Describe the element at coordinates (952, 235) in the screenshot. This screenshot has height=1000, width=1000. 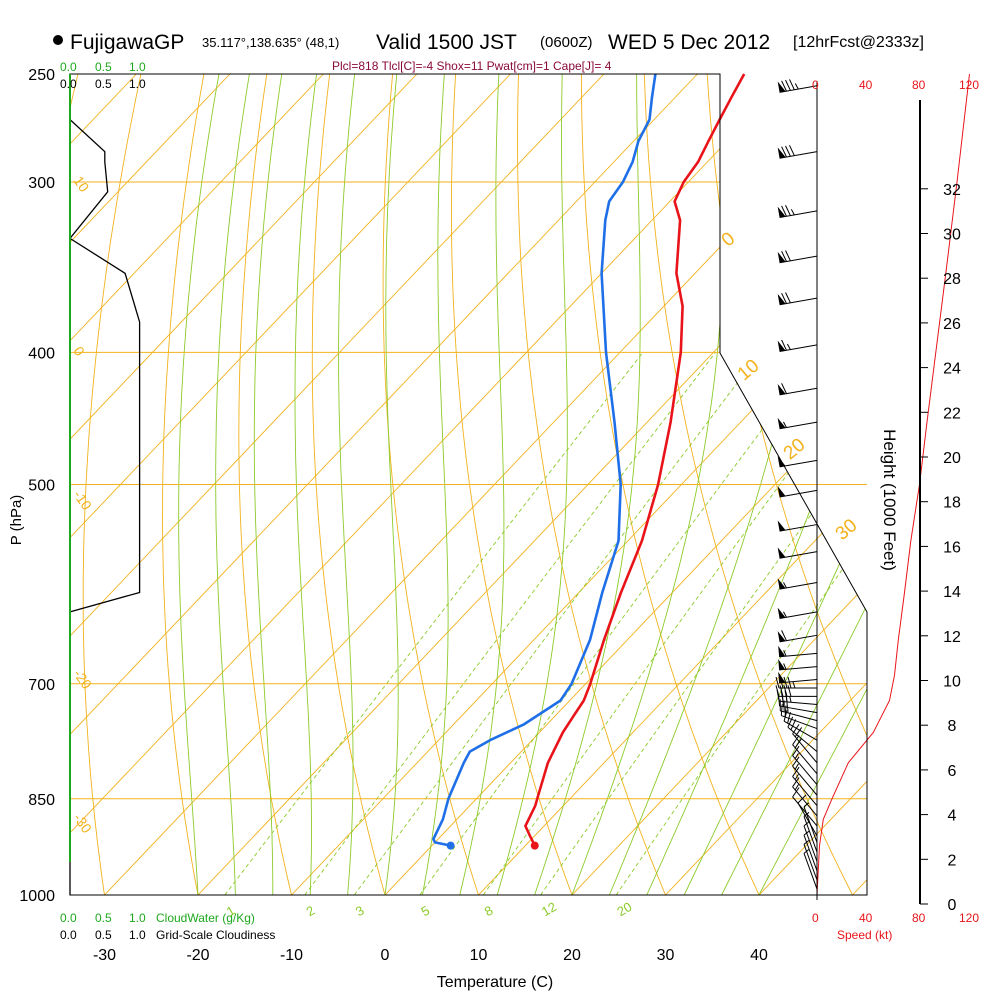
I see `height-tick-label: 30` at that location.